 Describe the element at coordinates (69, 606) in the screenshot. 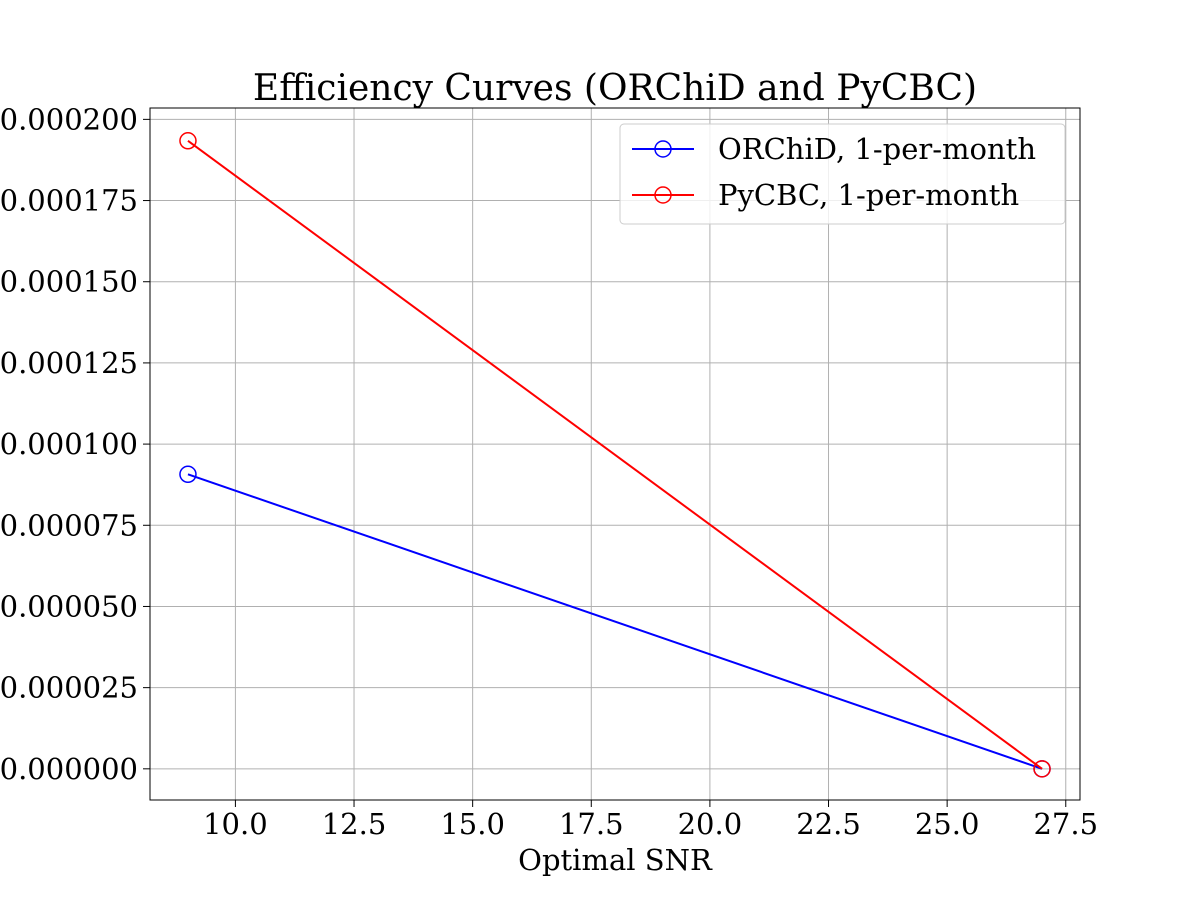

I see `y-tick-label: 0.000050` at that location.